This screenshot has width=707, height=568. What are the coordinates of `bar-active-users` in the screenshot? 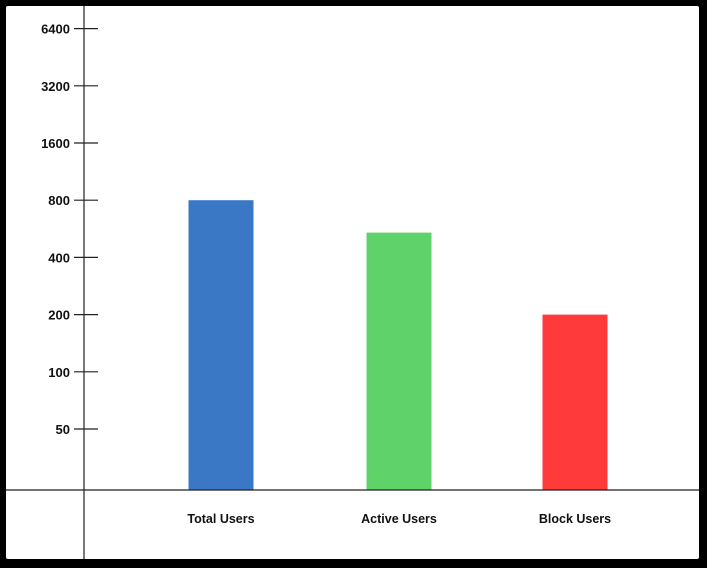 It's located at (399, 361).